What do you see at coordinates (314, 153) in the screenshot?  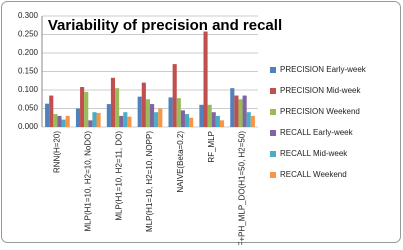 I see `legend-label: RECALL Mid-week` at bounding box center [314, 153].